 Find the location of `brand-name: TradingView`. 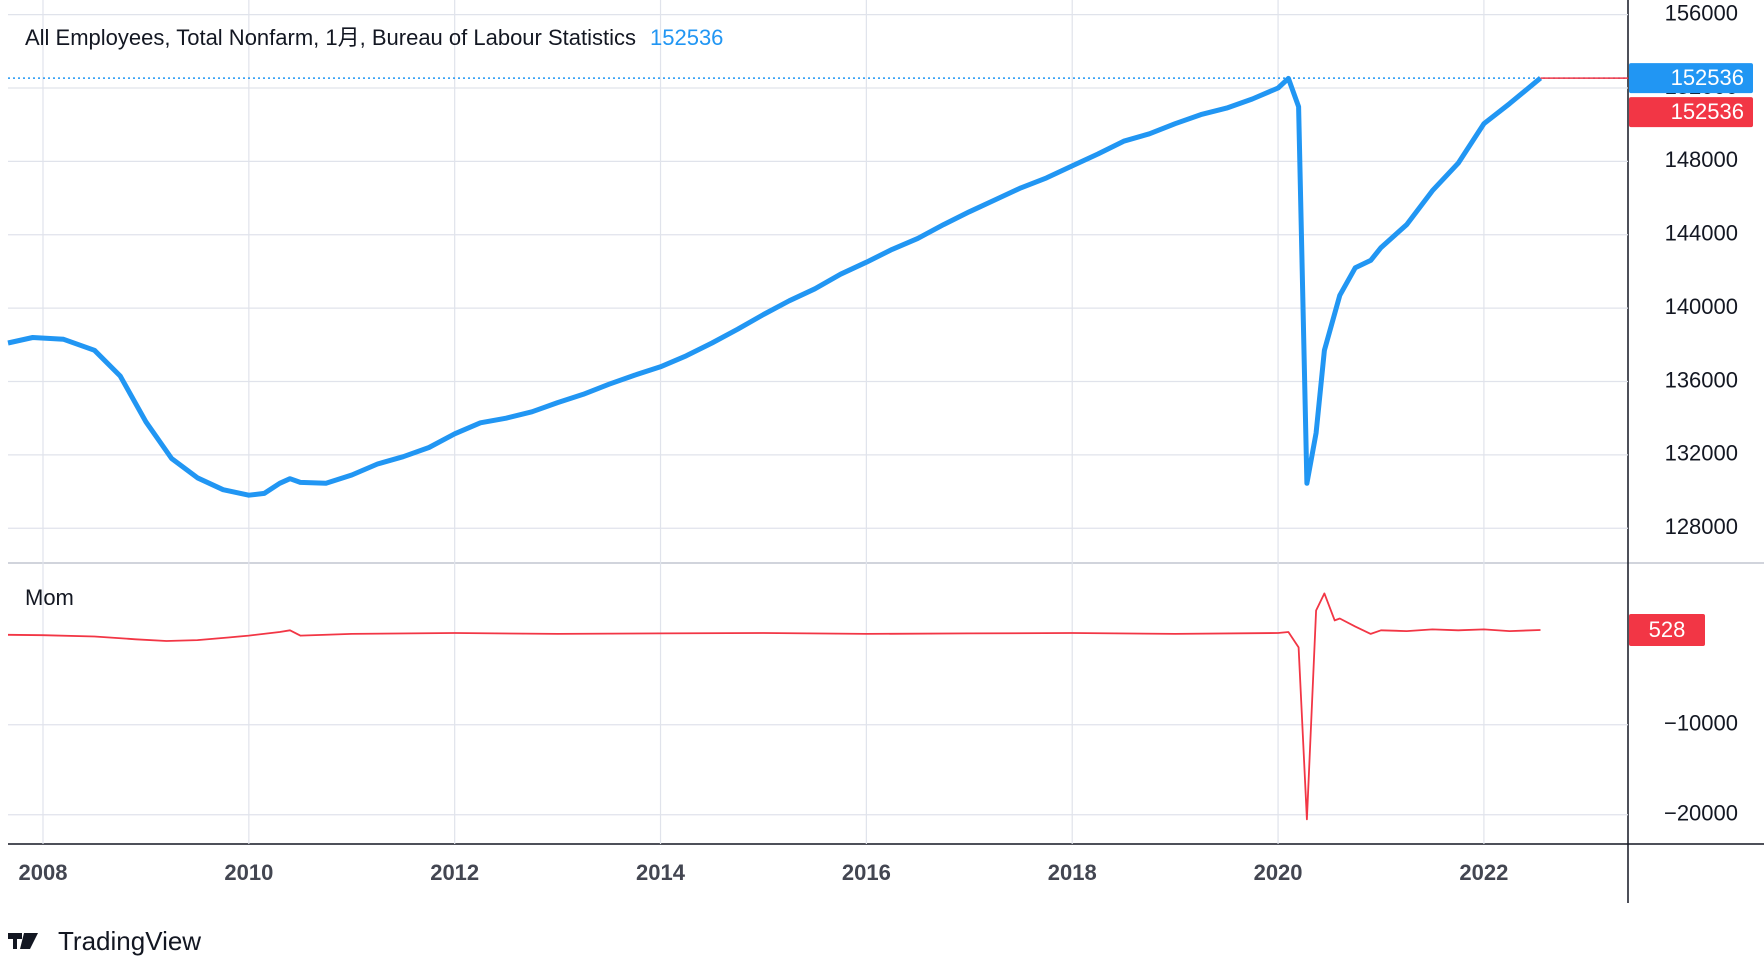

brand-name: TradingView is located at coordinates (129, 941).